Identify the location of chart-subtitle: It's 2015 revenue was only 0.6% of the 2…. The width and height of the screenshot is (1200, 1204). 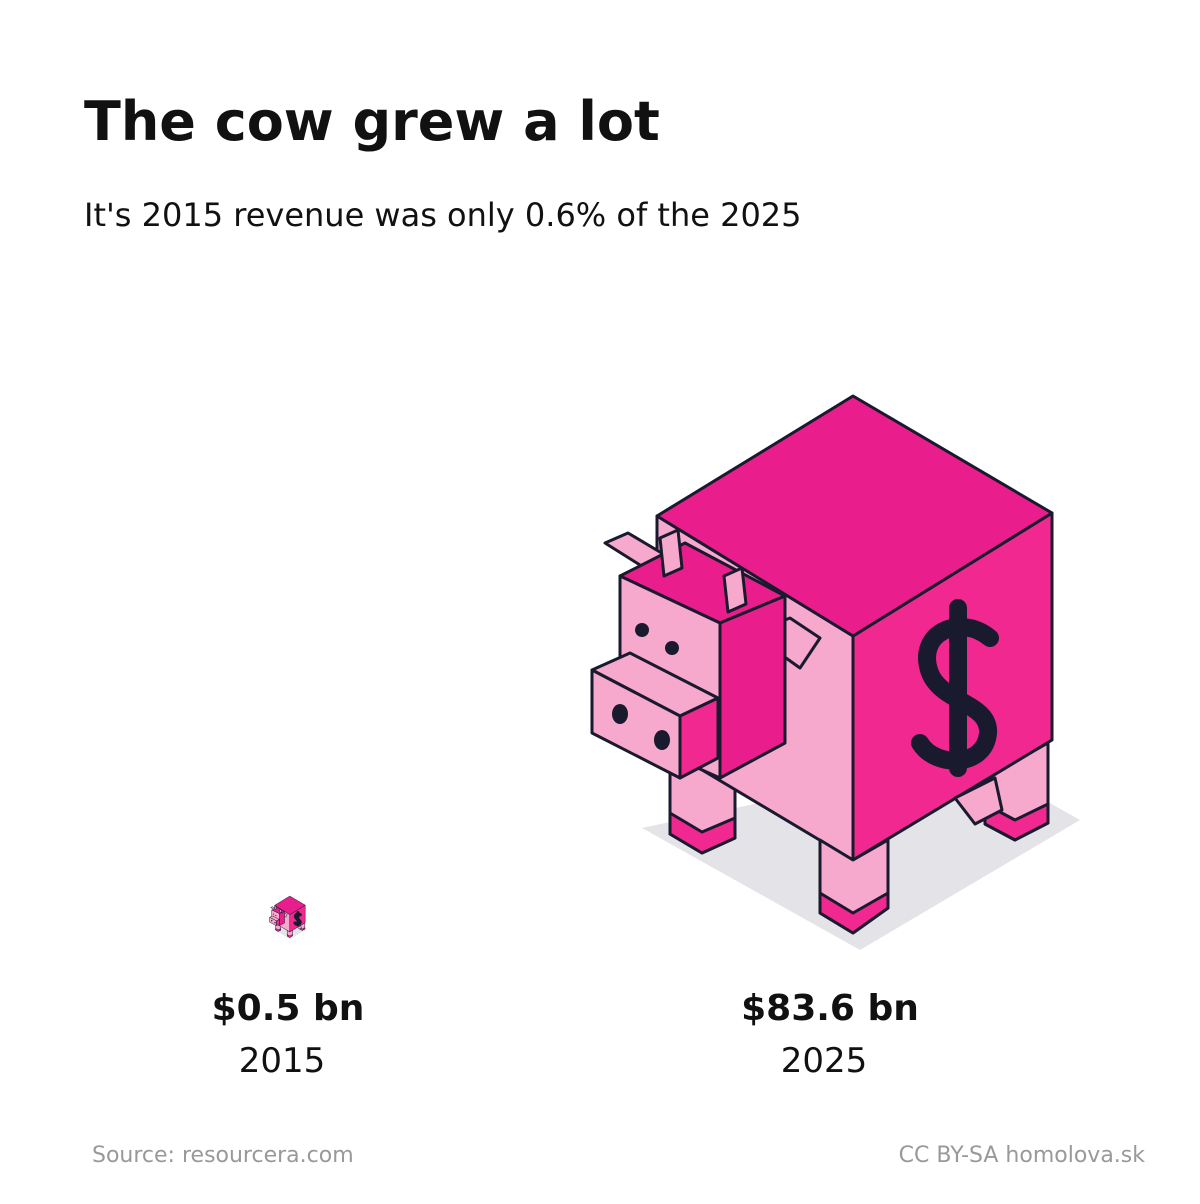
(443, 215).